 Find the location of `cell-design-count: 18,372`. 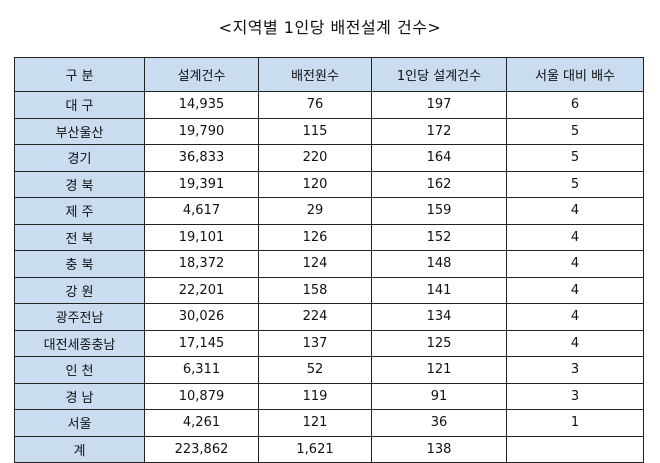

cell-design-count: 18,372 is located at coordinates (201, 264).